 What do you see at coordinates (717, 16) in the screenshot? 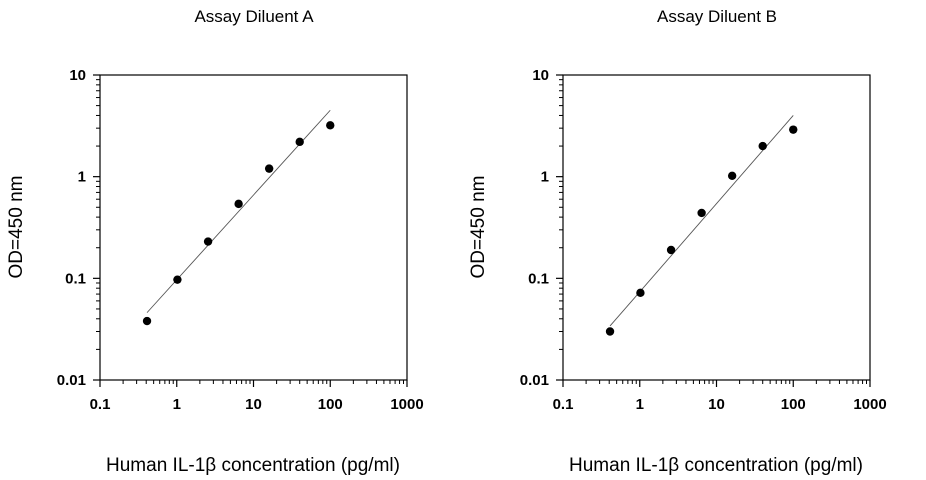
I see `chart-title: Assay Diluent B` at bounding box center [717, 16].